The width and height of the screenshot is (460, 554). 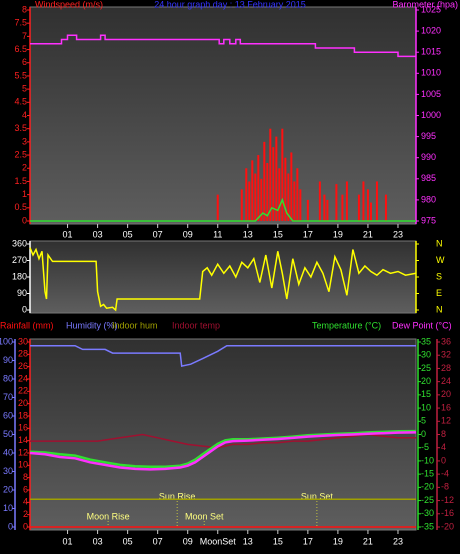 What do you see at coordinates (440, 260) in the screenshot?
I see `y-tick-label: W` at bounding box center [440, 260].